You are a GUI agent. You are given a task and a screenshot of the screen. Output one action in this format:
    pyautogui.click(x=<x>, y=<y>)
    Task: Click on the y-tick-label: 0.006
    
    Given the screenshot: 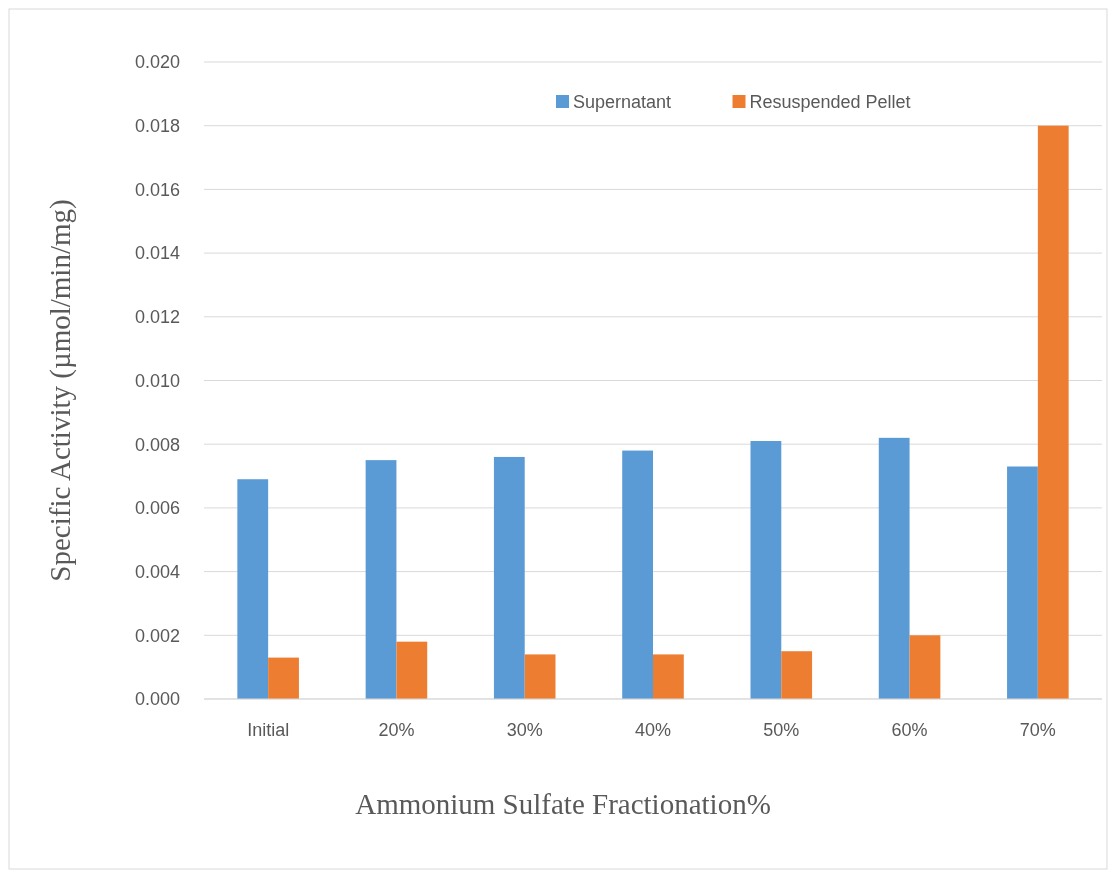 What is the action you would take?
    pyautogui.click(x=157, y=508)
    